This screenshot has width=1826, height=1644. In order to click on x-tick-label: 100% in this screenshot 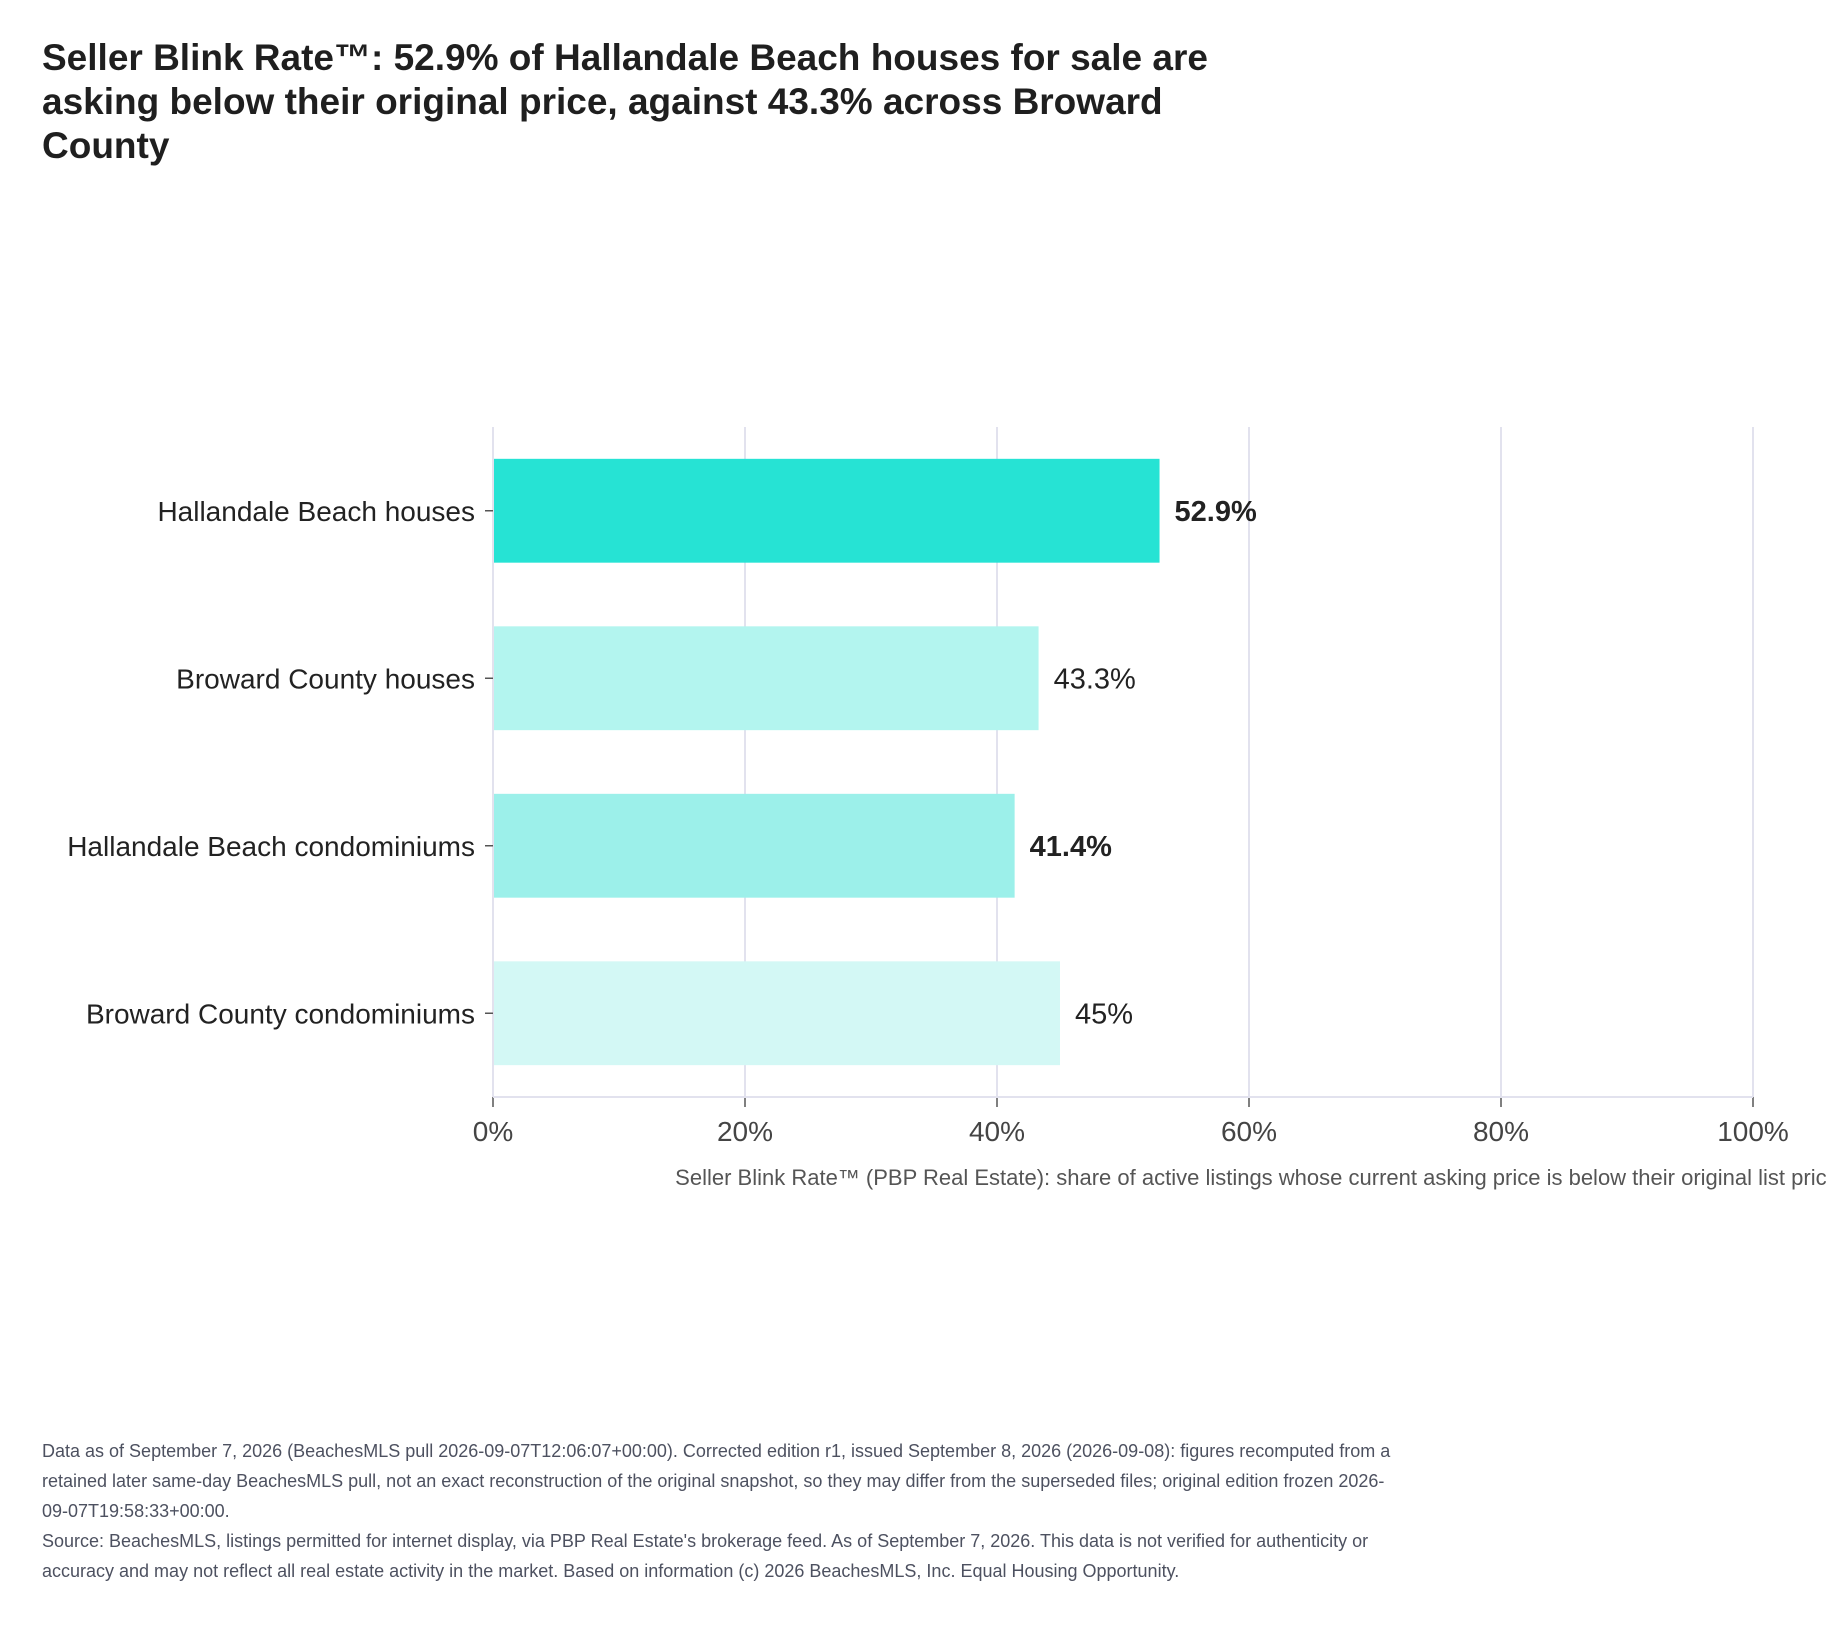, I will do `click(1753, 1131)`.